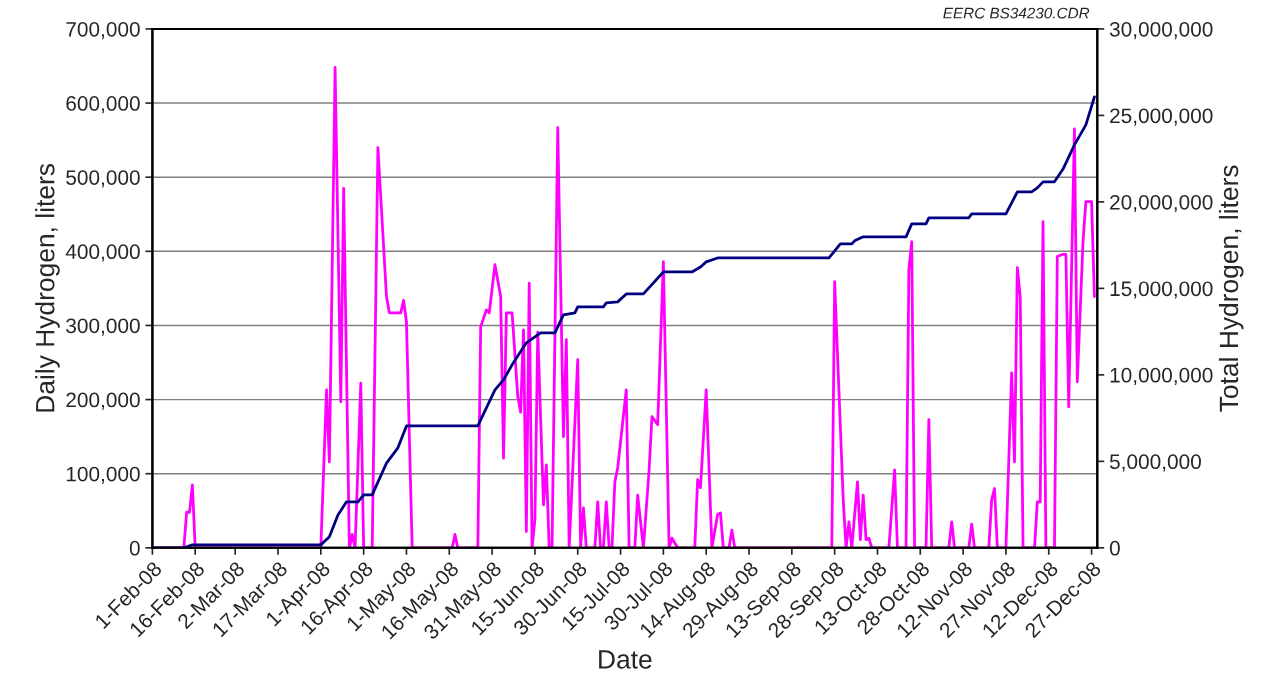  I want to click on y-tick-label: 200,000, so click(103, 401).